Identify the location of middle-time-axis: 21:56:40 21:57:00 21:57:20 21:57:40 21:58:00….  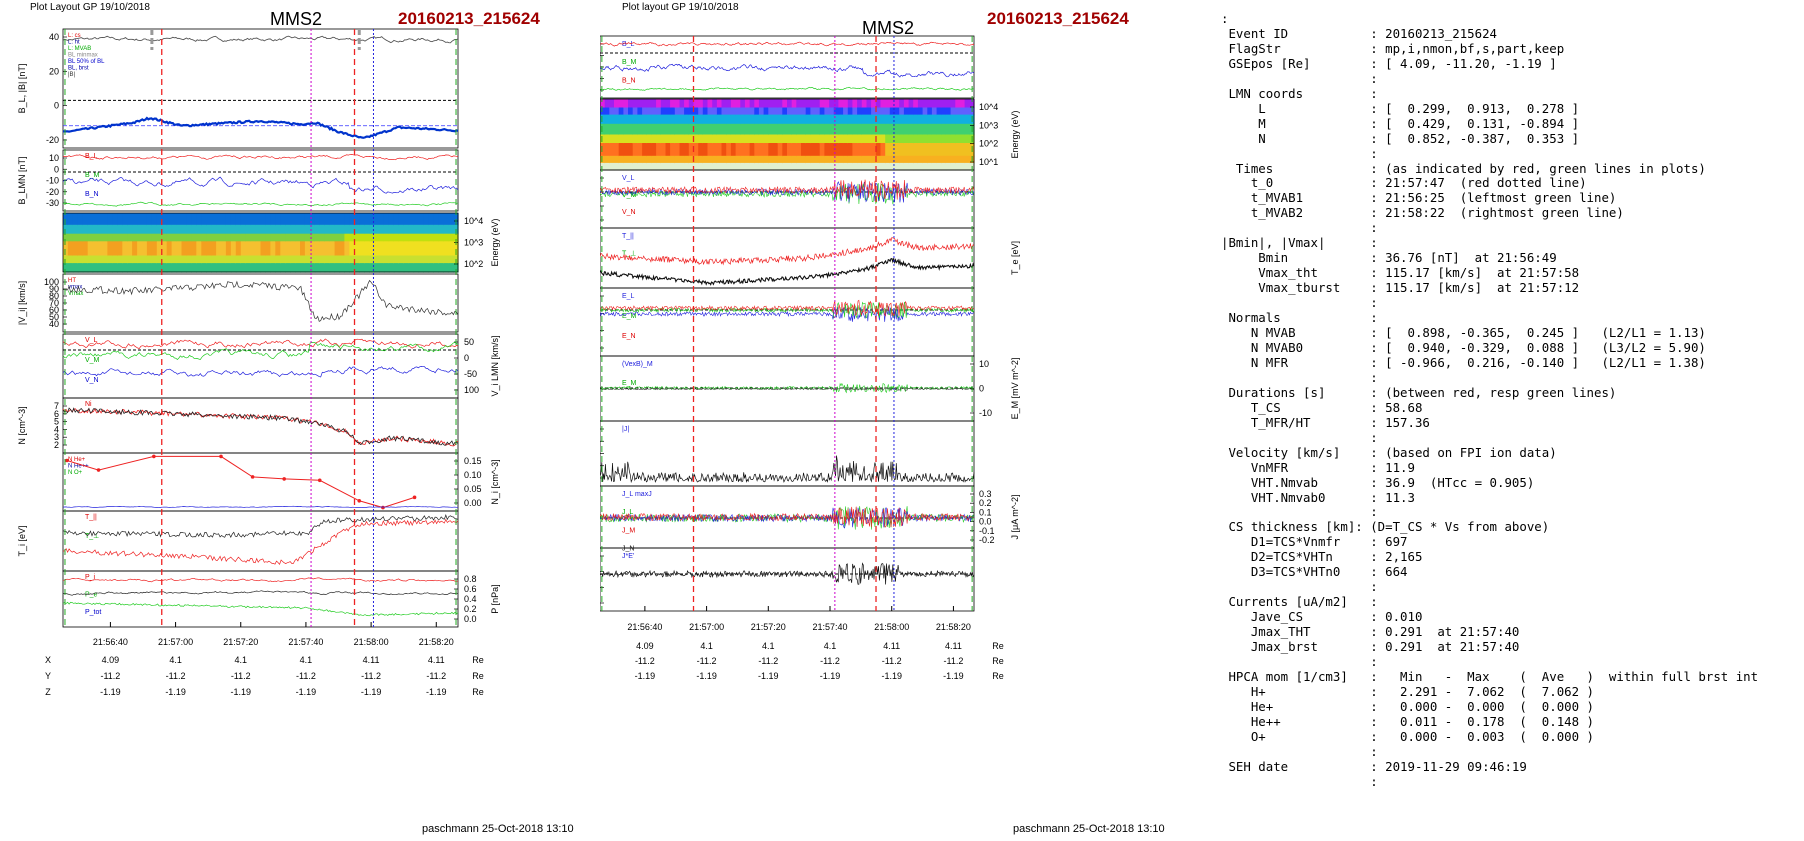
(815, 643).